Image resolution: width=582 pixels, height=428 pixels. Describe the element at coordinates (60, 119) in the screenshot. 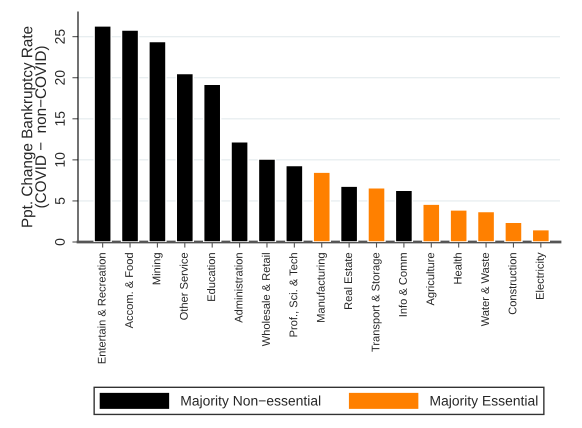

I see `y-tick-label: 15` at that location.